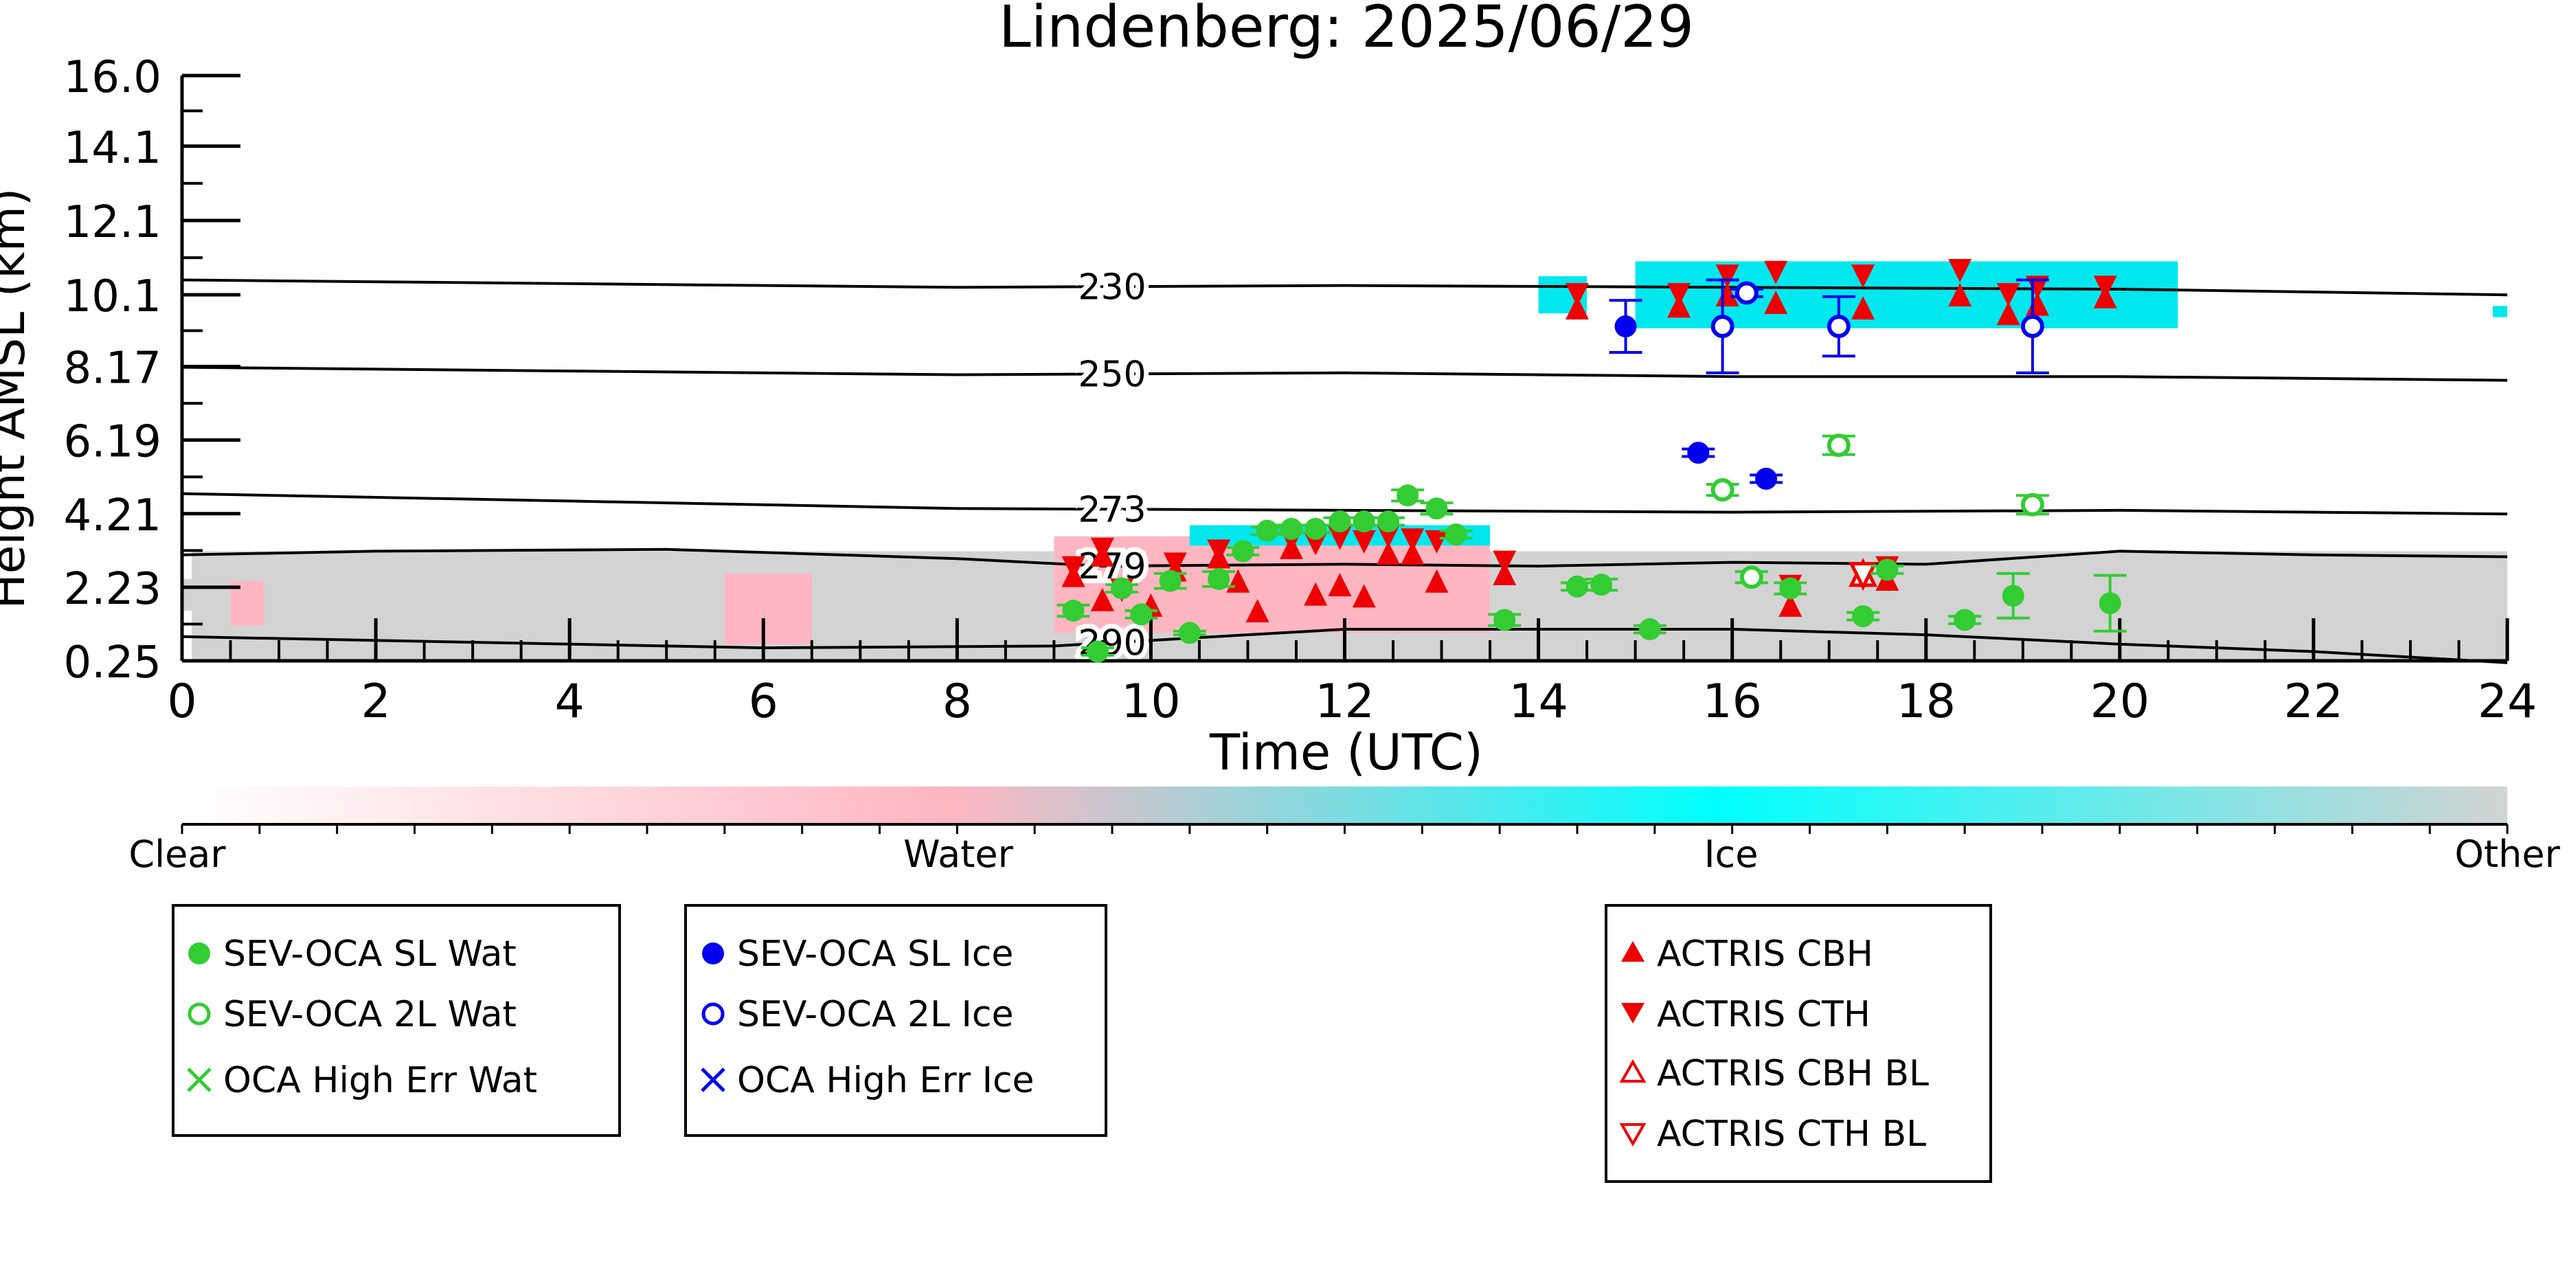 The height and width of the screenshot is (1288, 2576). I want to click on legend-marker-sl-ice, so click(713, 953).